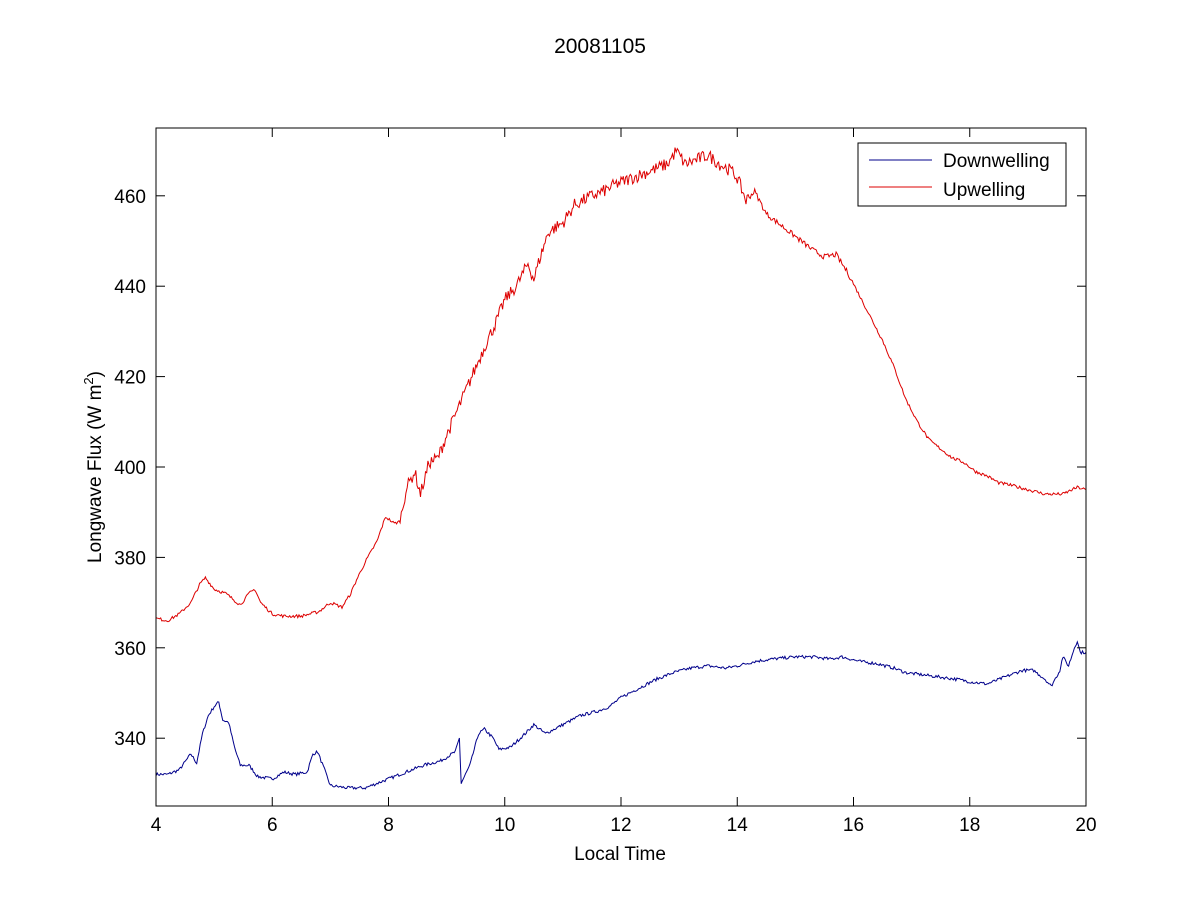  I want to click on legend-label-downwelling: Downwelling, so click(996, 161).